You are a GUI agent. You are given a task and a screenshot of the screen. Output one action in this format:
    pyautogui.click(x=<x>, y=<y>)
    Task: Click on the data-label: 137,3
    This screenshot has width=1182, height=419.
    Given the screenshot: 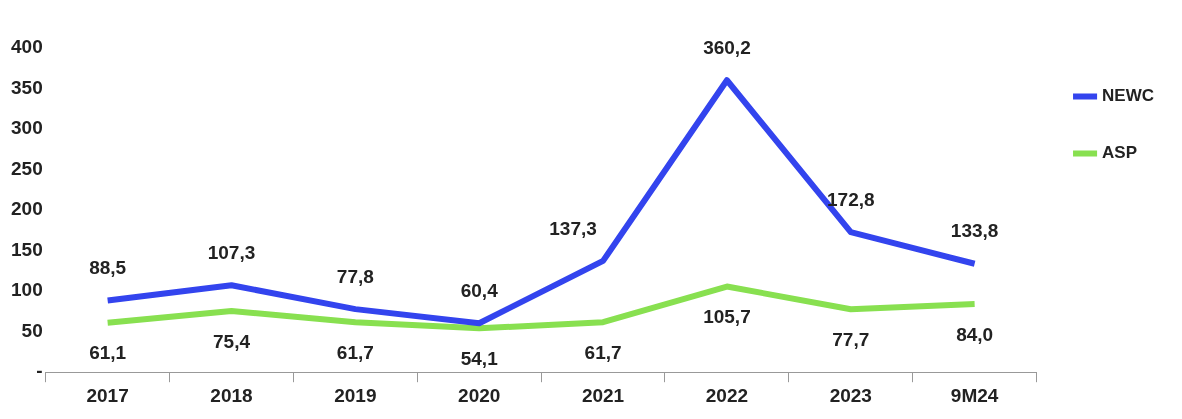 What is the action you would take?
    pyautogui.click(x=573, y=228)
    